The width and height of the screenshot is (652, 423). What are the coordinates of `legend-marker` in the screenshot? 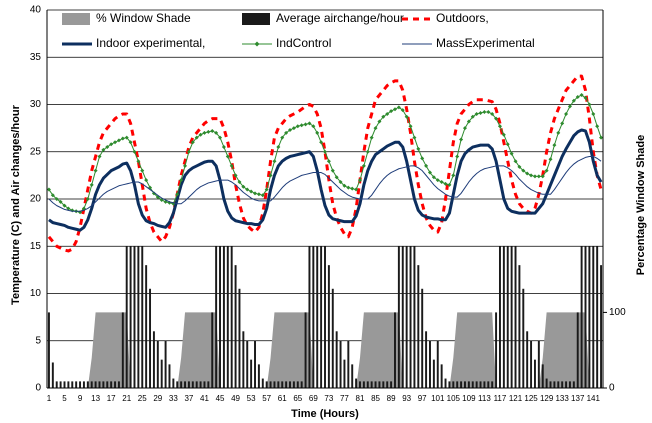 It's located at (257, 44).